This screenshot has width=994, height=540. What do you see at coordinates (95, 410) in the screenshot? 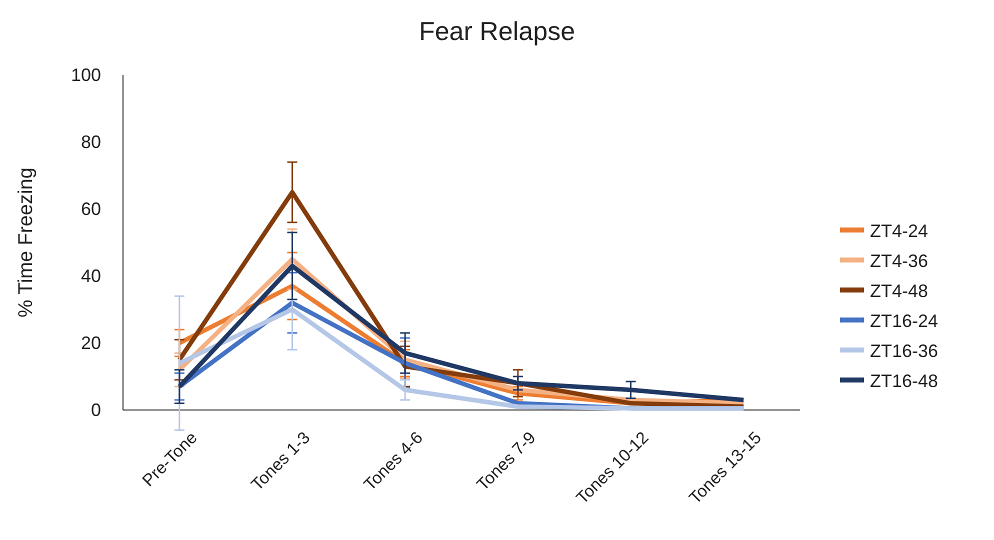
I see `y-tick-label: 0` at bounding box center [95, 410].